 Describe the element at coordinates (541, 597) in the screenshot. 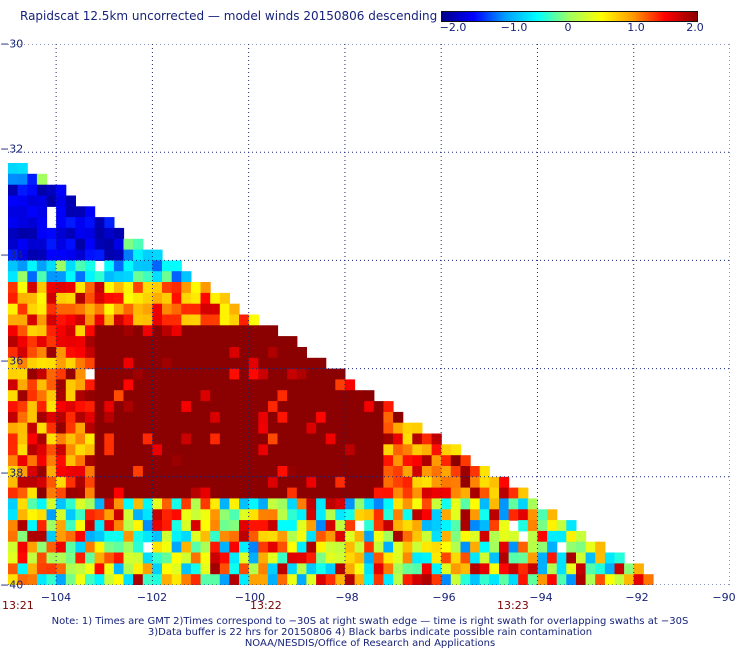

I see `x-tick-label: −94` at that location.